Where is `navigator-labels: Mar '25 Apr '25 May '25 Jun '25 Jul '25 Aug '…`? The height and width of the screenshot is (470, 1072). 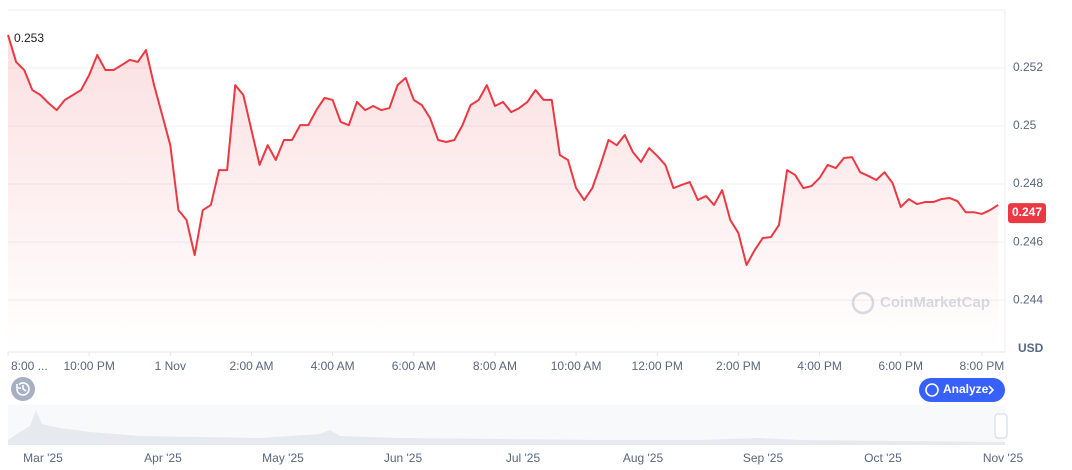
navigator-labels: Mar '25 Apr '25 May '25 Jun '25 Jul '25 Aug '… is located at coordinates (523, 458).